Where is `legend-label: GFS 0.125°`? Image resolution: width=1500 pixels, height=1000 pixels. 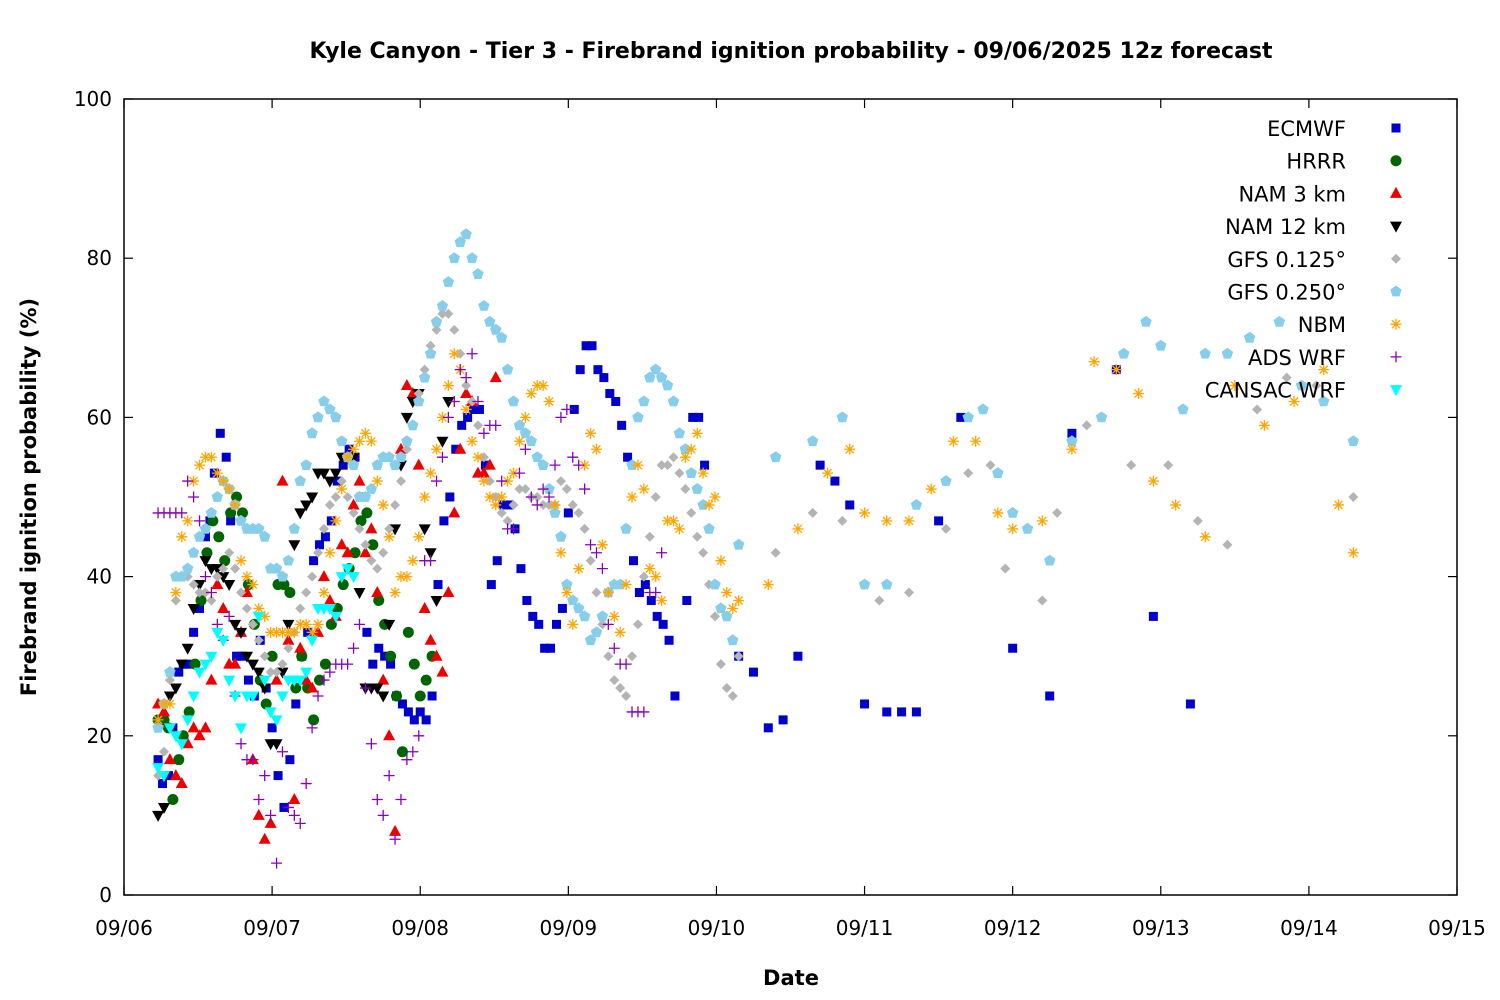
legend-label: GFS 0.125° is located at coordinates (1286, 260).